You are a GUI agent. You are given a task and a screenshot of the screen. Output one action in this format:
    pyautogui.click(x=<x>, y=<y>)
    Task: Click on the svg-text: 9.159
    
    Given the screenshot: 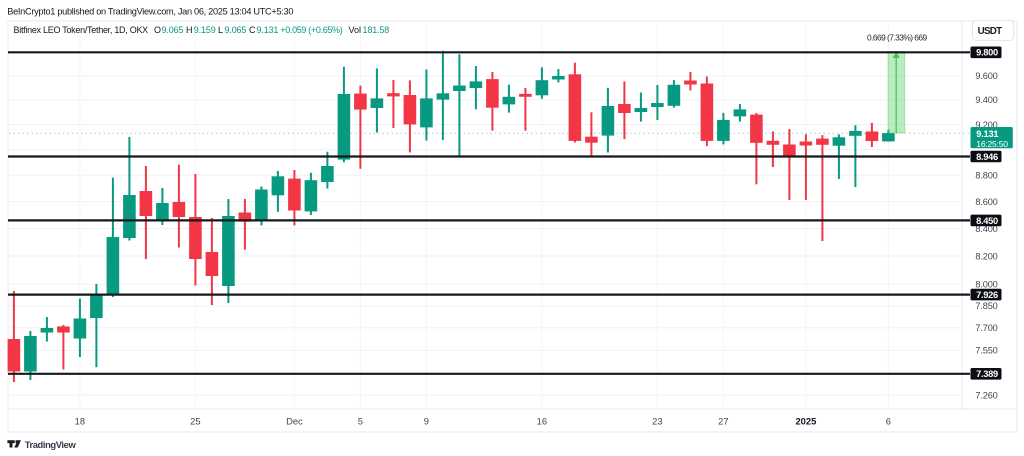 What is the action you would take?
    pyautogui.click(x=205, y=30)
    